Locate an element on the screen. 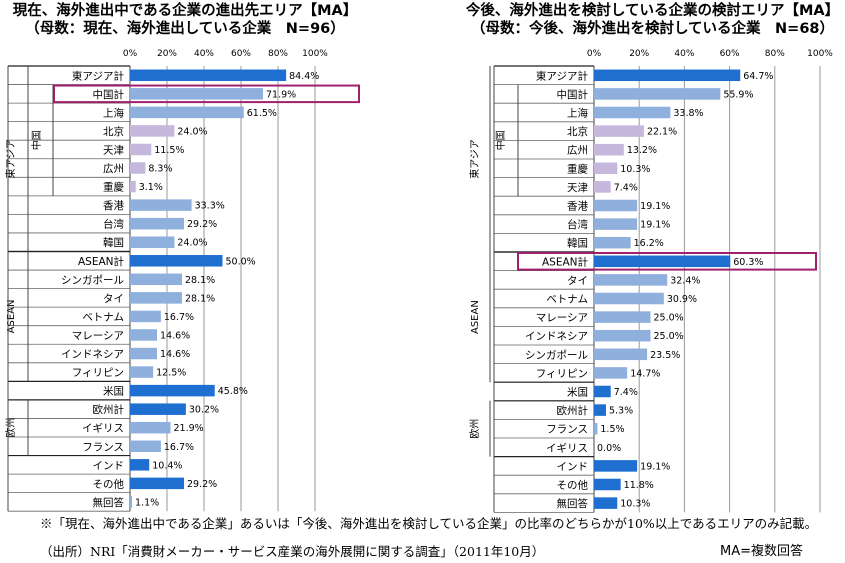 The height and width of the screenshot is (563, 845). bar-value-label: 23.5% is located at coordinates (665, 355).